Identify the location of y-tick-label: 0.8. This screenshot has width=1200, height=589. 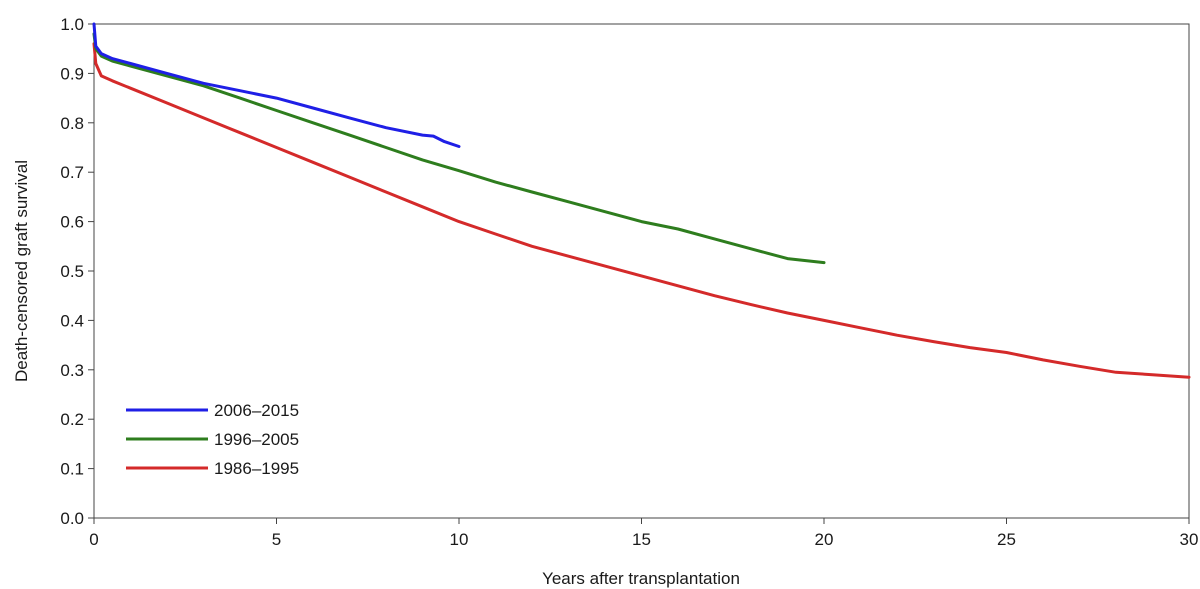
(72, 123).